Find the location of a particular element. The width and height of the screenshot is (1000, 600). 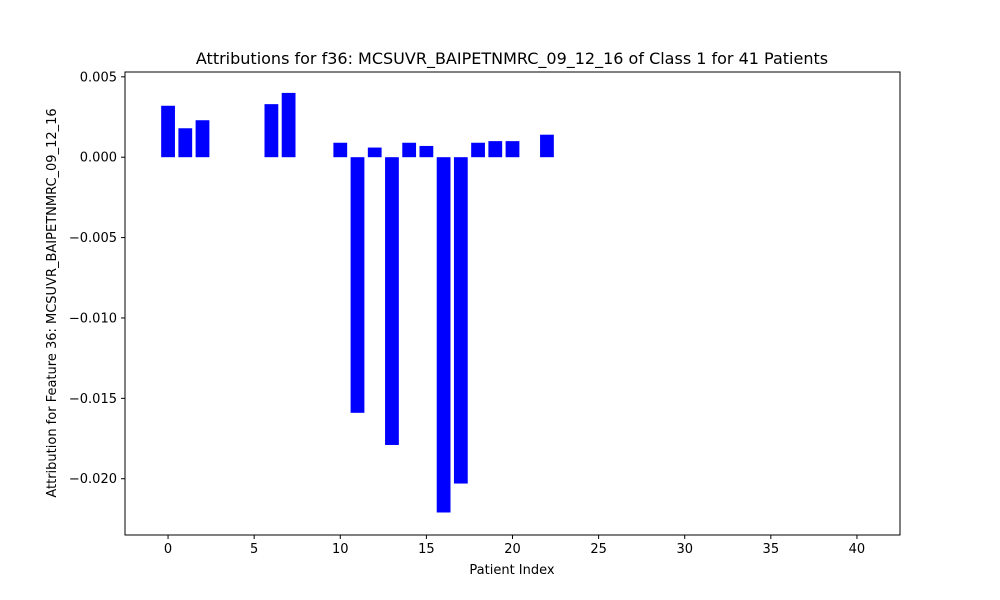

y-tick-label: −0.020 is located at coordinates (93, 479).